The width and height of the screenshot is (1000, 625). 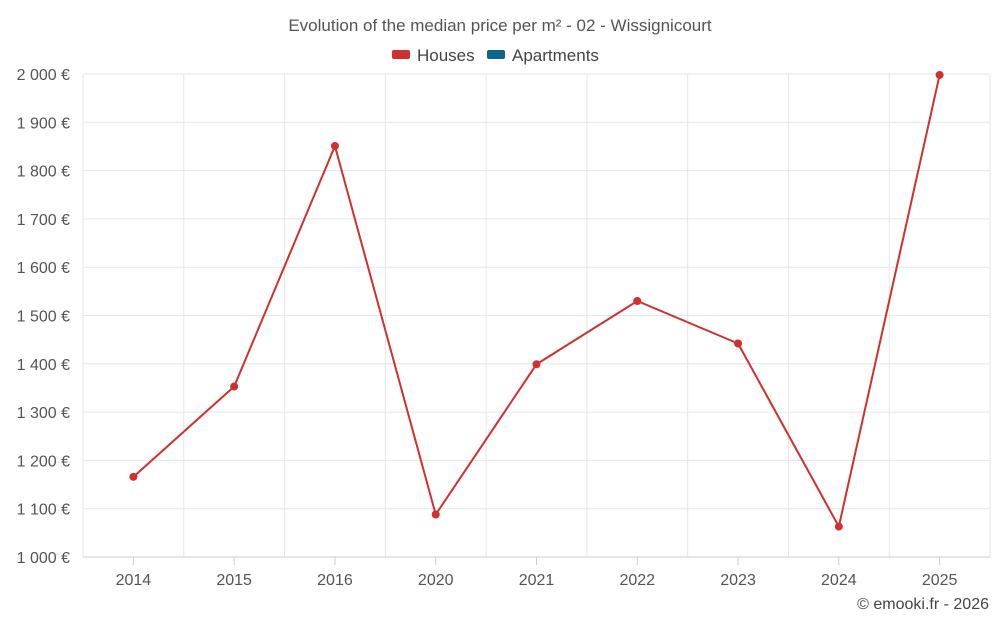 I want to click on legend-swatch-houses, so click(x=401, y=54).